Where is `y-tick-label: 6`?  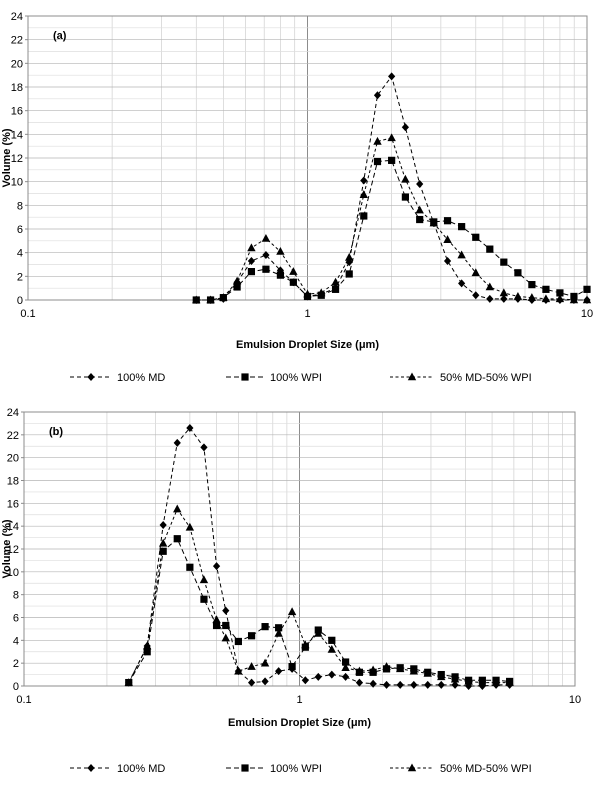 y-tick-label: 6 is located at coordinates (20, 230).